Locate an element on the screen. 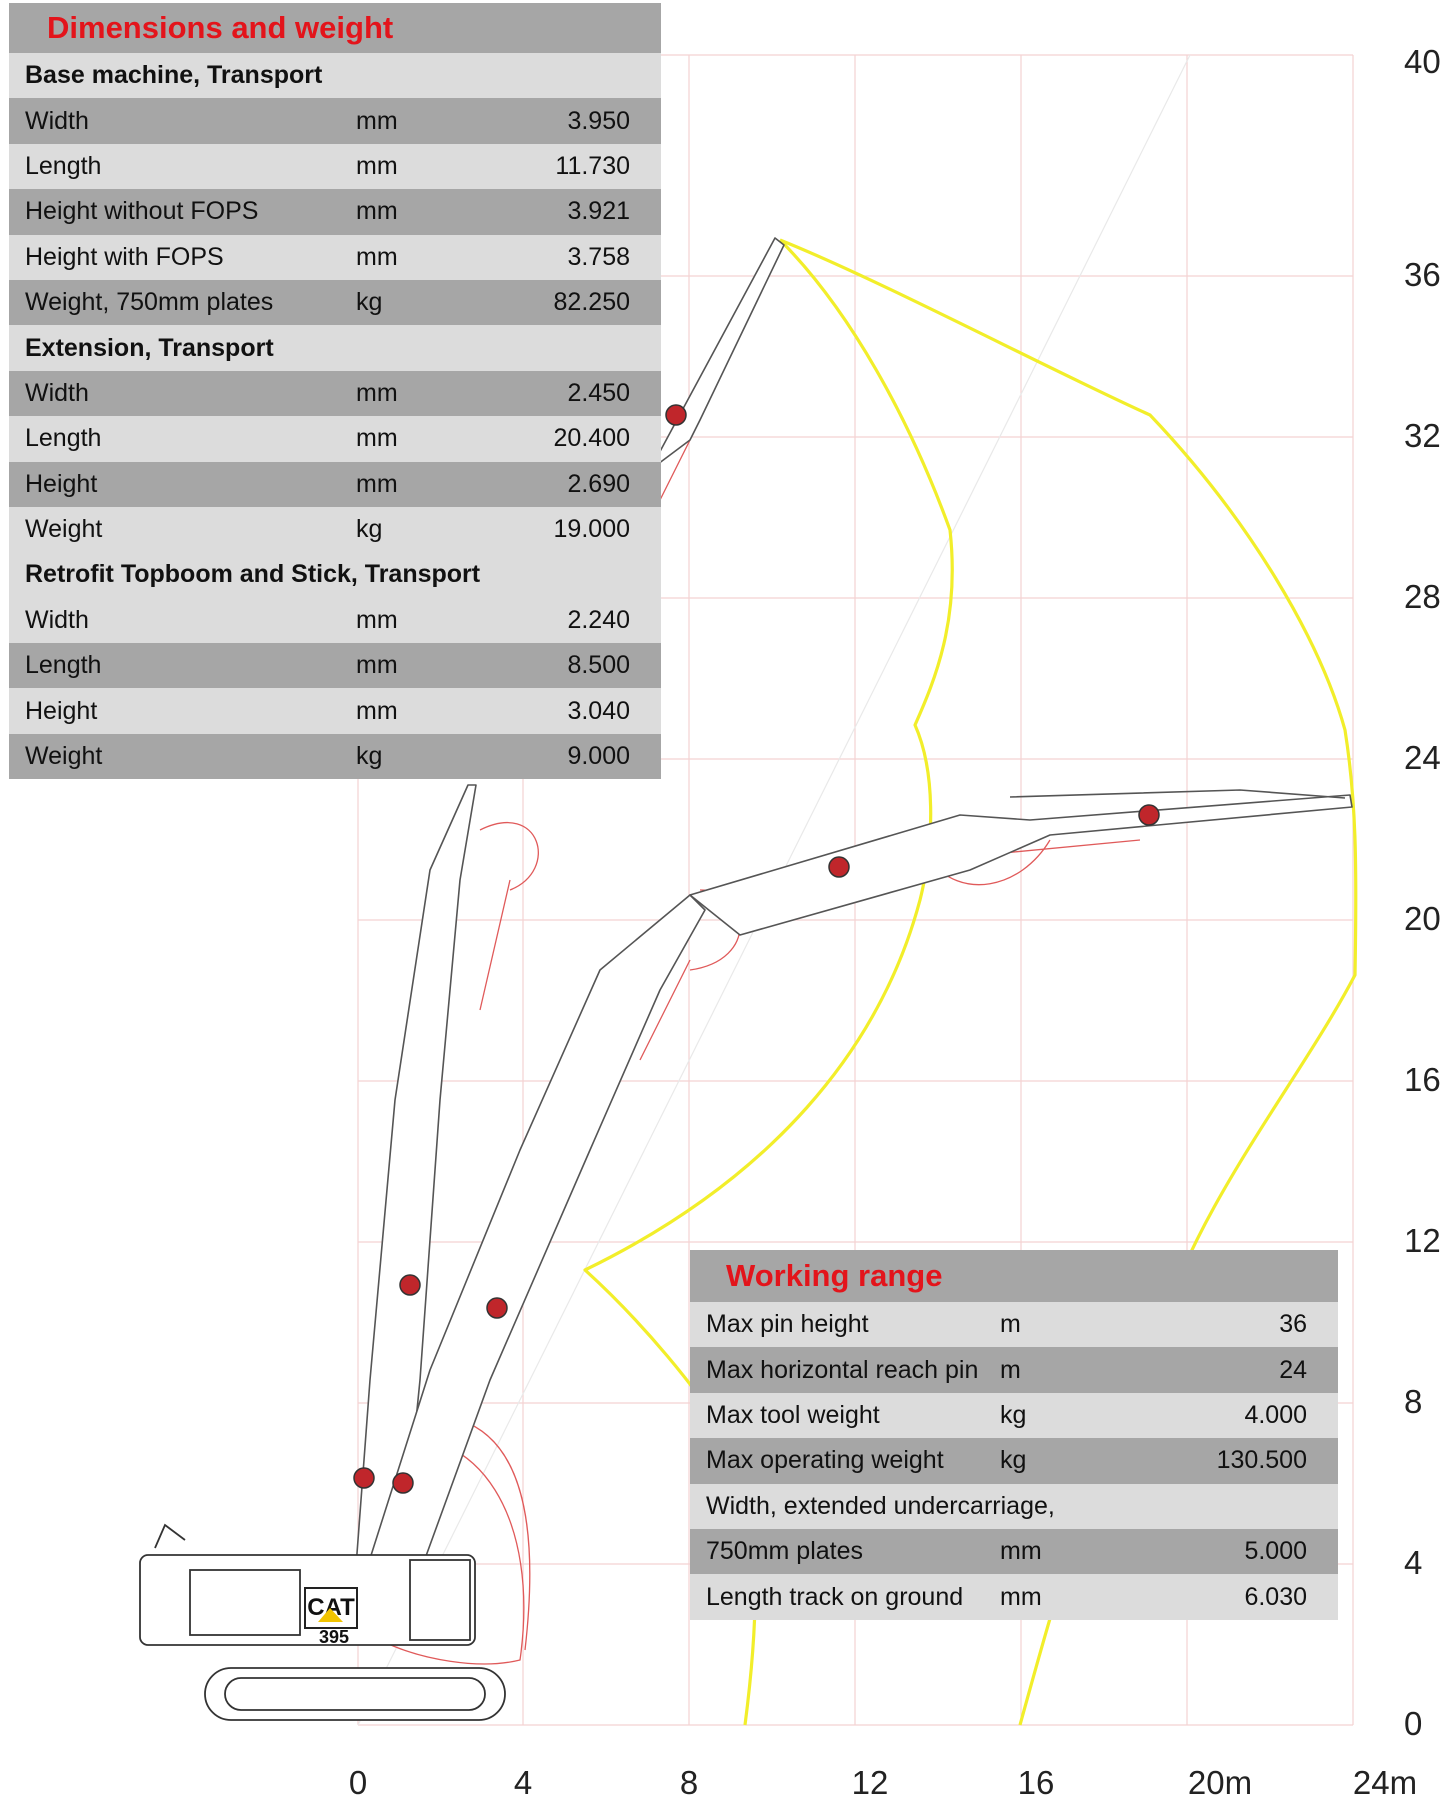 This screenshot has height=1801, width=1452. x-tick-label: 4 is located at coordinates (523, 1782).